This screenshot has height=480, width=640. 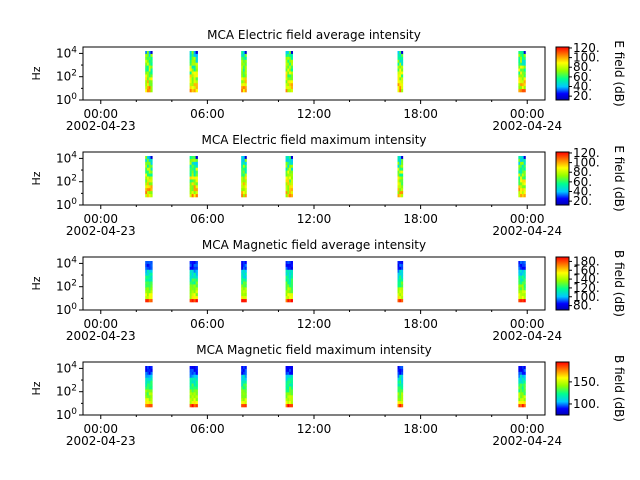 I want to click on x-tick-label: 00:00, so click(x=527, y=429).